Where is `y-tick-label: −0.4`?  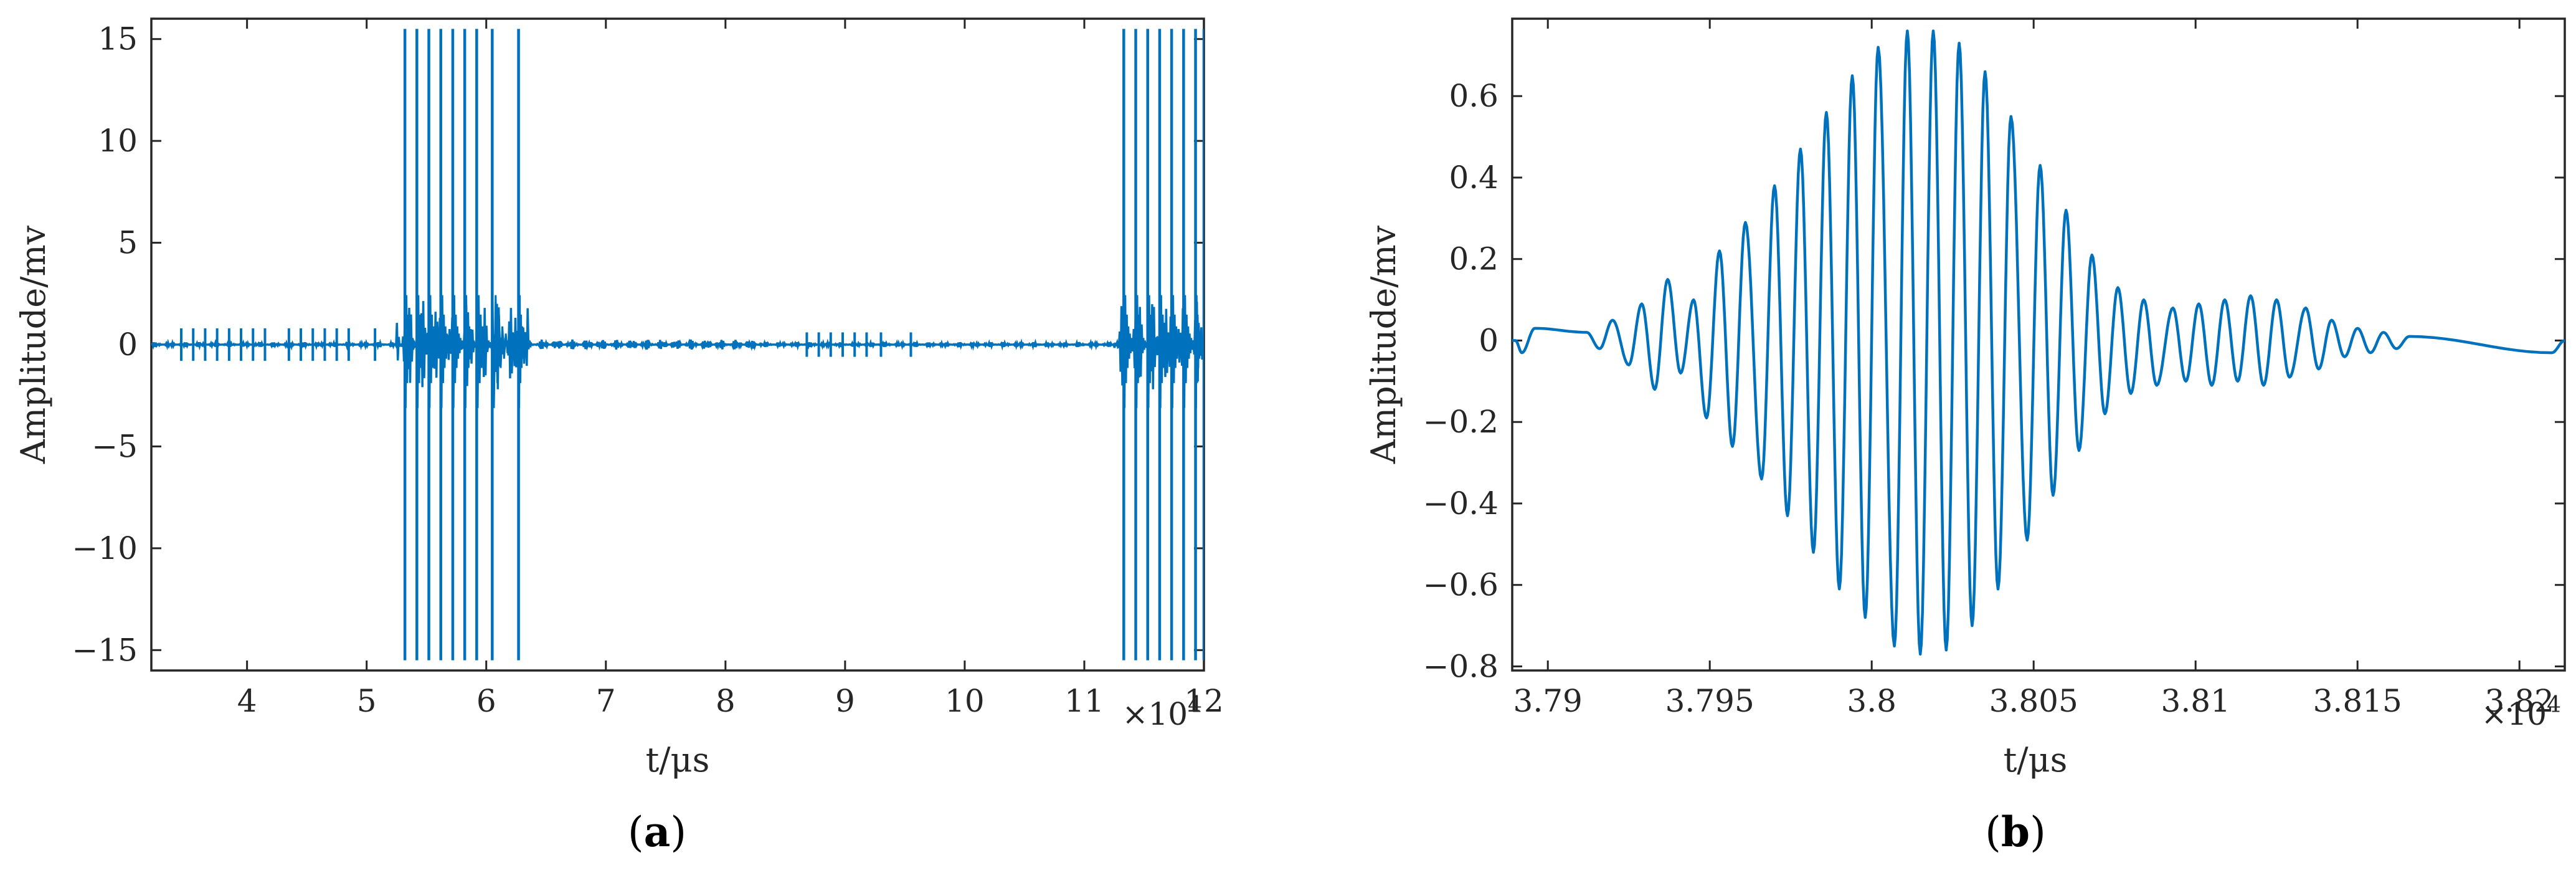 y-tick-label: −0.4 is located at coordinates (1461, 504).